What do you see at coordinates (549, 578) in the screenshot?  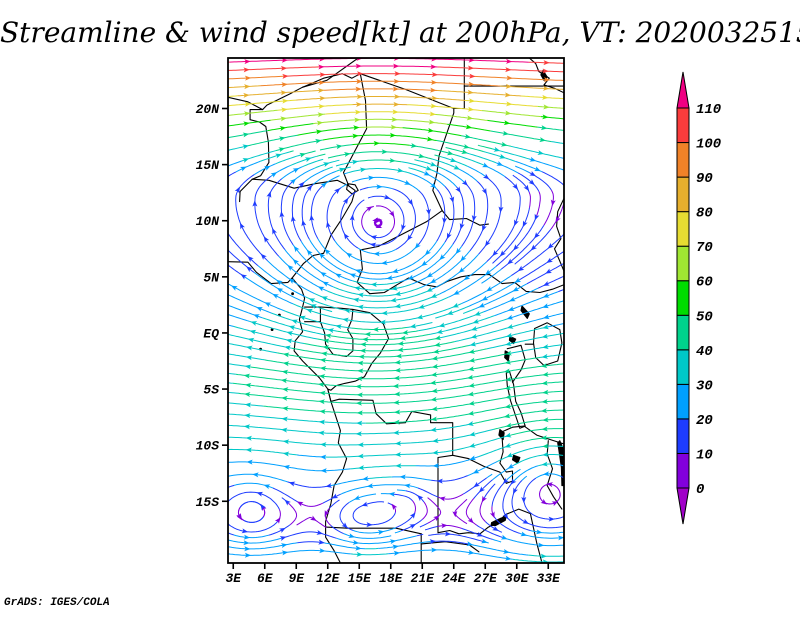 I see `lon-tick-label: 33E` at bounding box center [549, 578].